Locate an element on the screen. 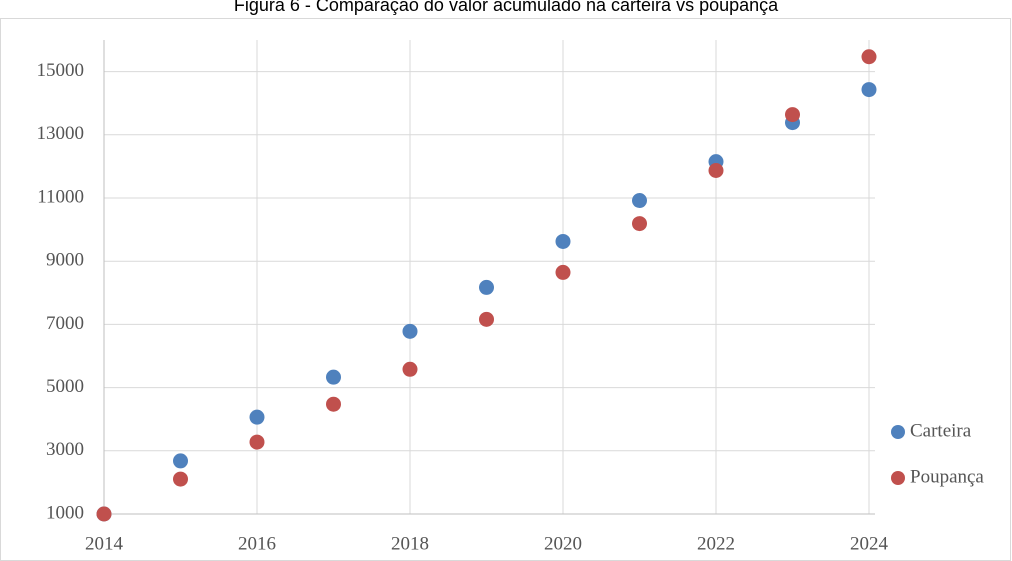  y-tick-label: 5000 is located at coordinates (65, 386).